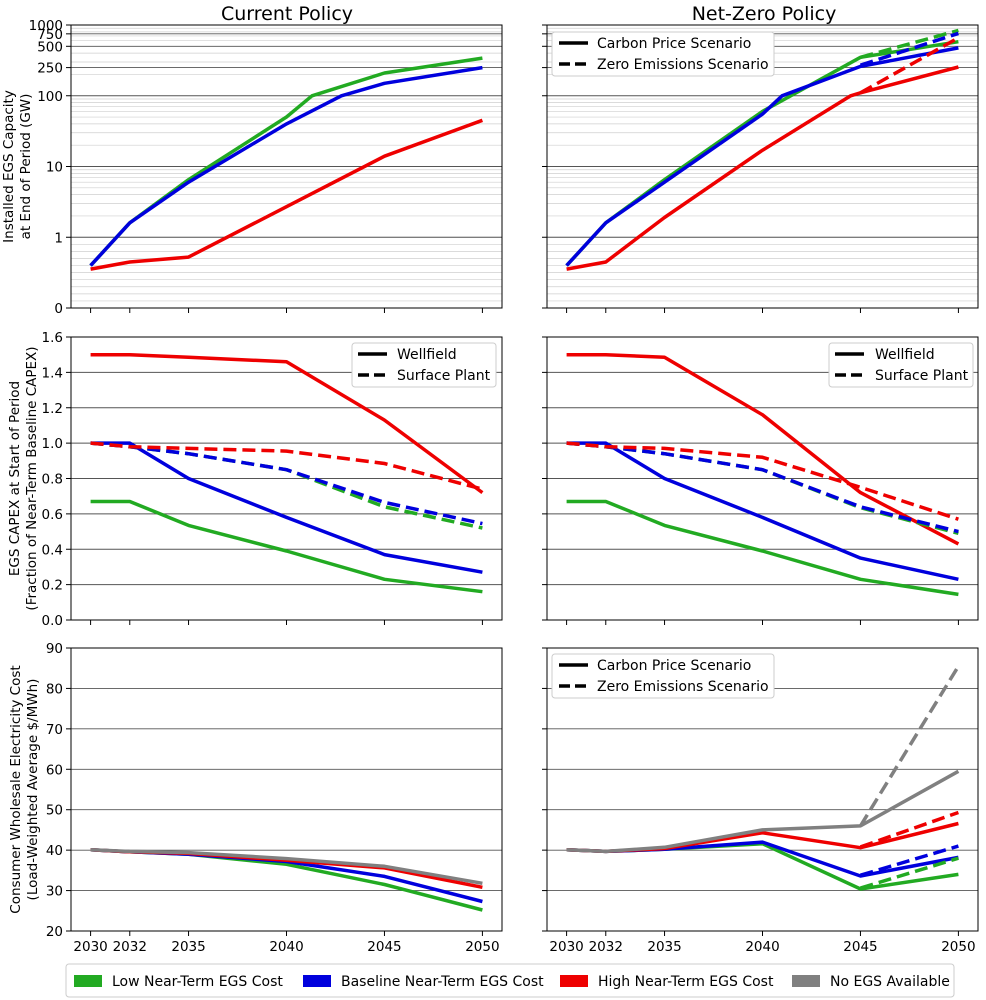  What do you see at coordinates (806, 981) in the screenshot?
I see `legend-swatch-no-egs` at bounding box center [806, 981].